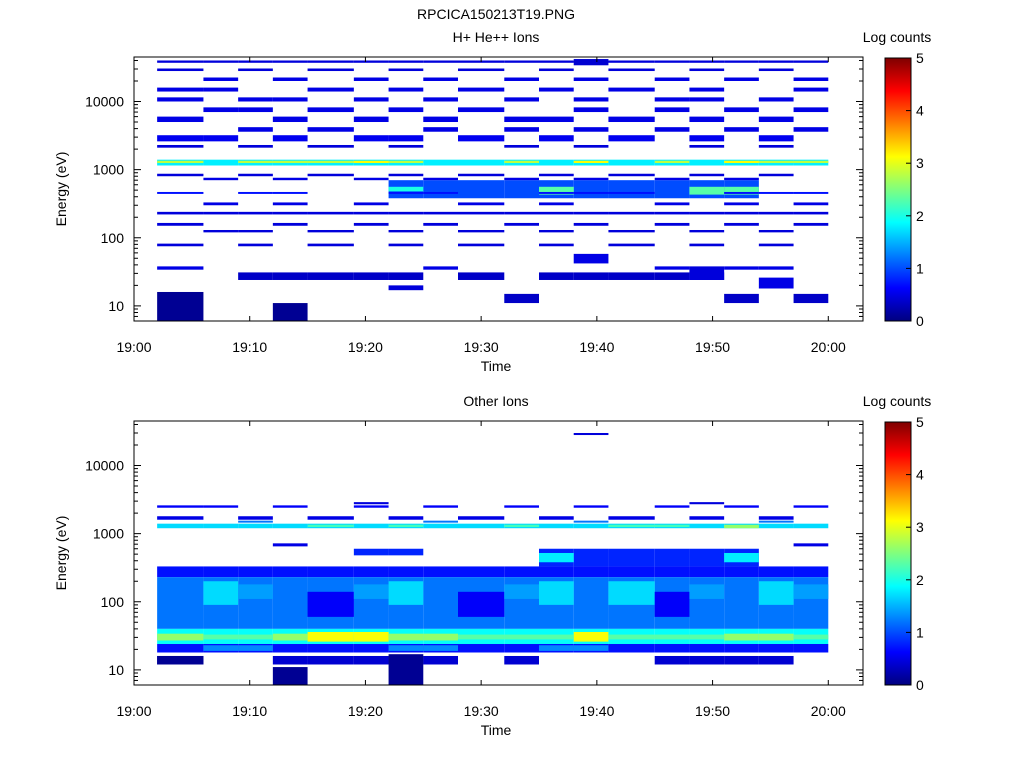 The height and width of the screenshot is (768, 1024). What do you see at coordinates (496, 366) in the screenshot?
I see `x-axis-label: Time` at bounding box center [496, 366].